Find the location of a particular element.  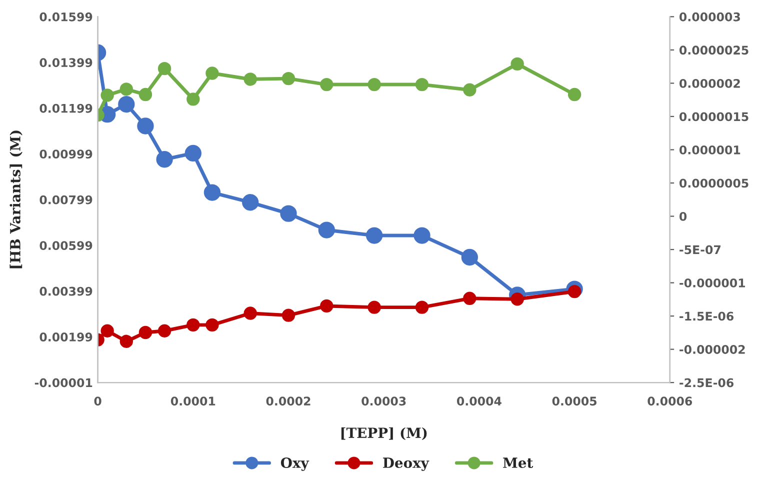

y2-tick-label: -1.5E-06 is located at coordinates (707, 316).